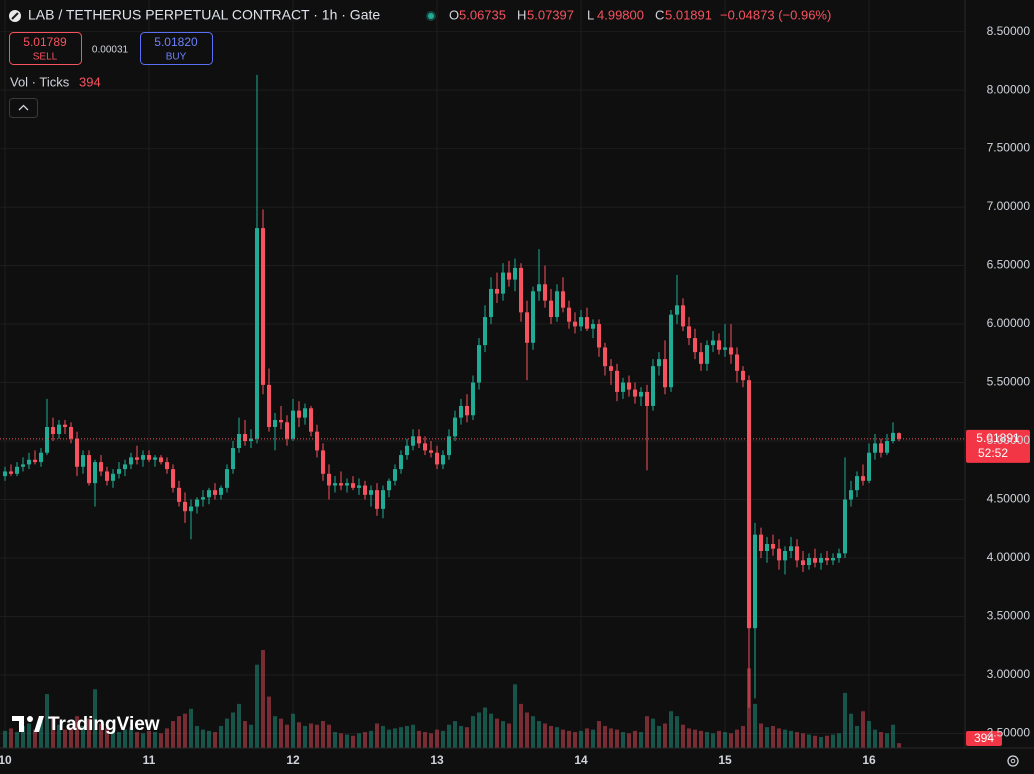 The width and height of the screenshot is (1034, 774). Describe the element at coordinates (550, 14) in the screenshot. I see `legend-value: 5.07397` at that location.